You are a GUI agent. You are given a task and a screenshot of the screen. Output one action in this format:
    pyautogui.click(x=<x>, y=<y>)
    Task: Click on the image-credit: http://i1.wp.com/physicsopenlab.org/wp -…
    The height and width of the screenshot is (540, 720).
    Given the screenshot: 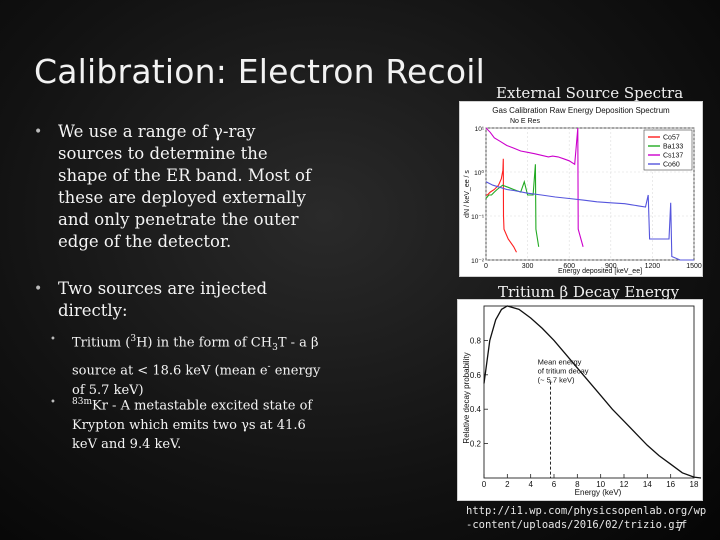 What is the action you would take?
    pyautogui.click(x=586, y=518)
    